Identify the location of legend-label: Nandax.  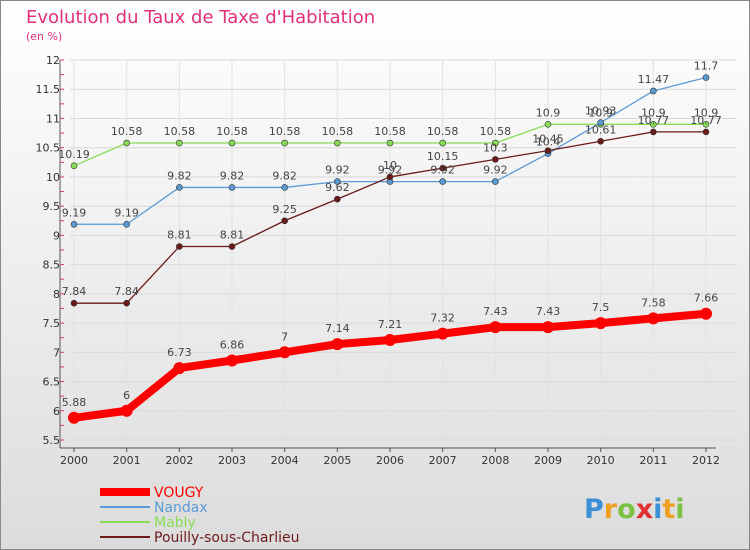
(181, 508).